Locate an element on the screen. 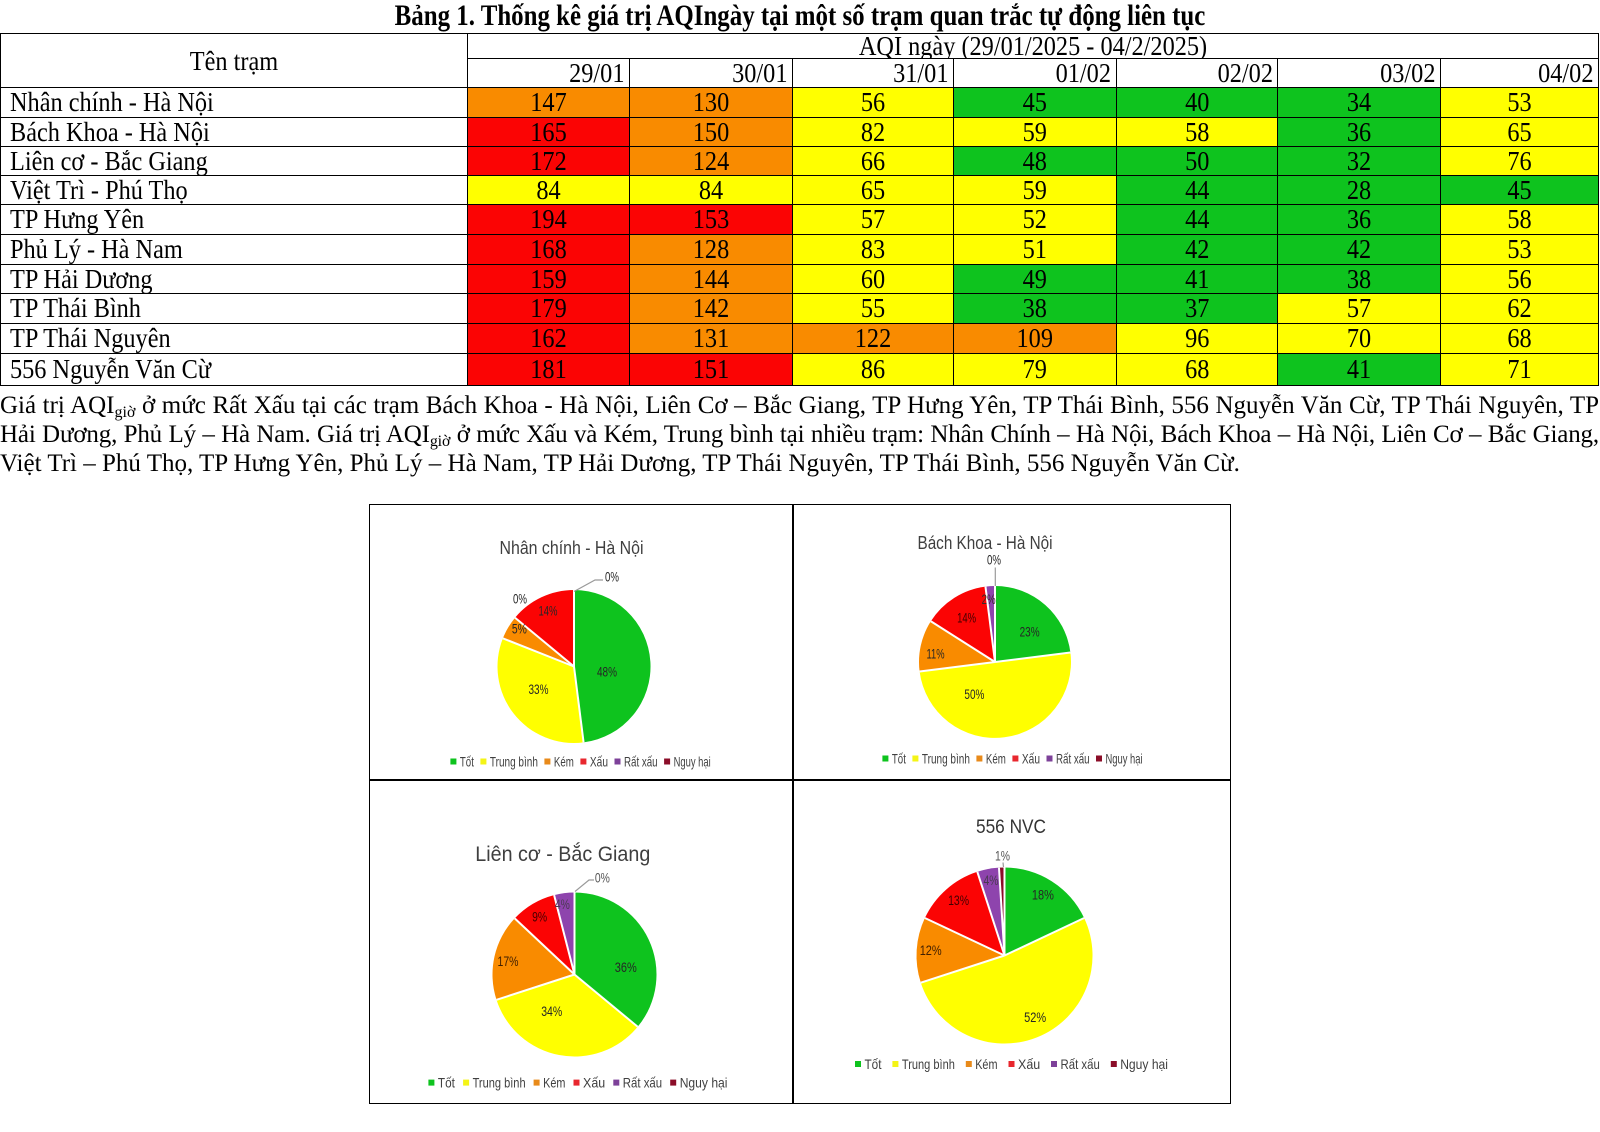 Image resolution: width=1600 pixels, height=1132 pixels. svg-text: 23% is located at coordinates (1030, 632).